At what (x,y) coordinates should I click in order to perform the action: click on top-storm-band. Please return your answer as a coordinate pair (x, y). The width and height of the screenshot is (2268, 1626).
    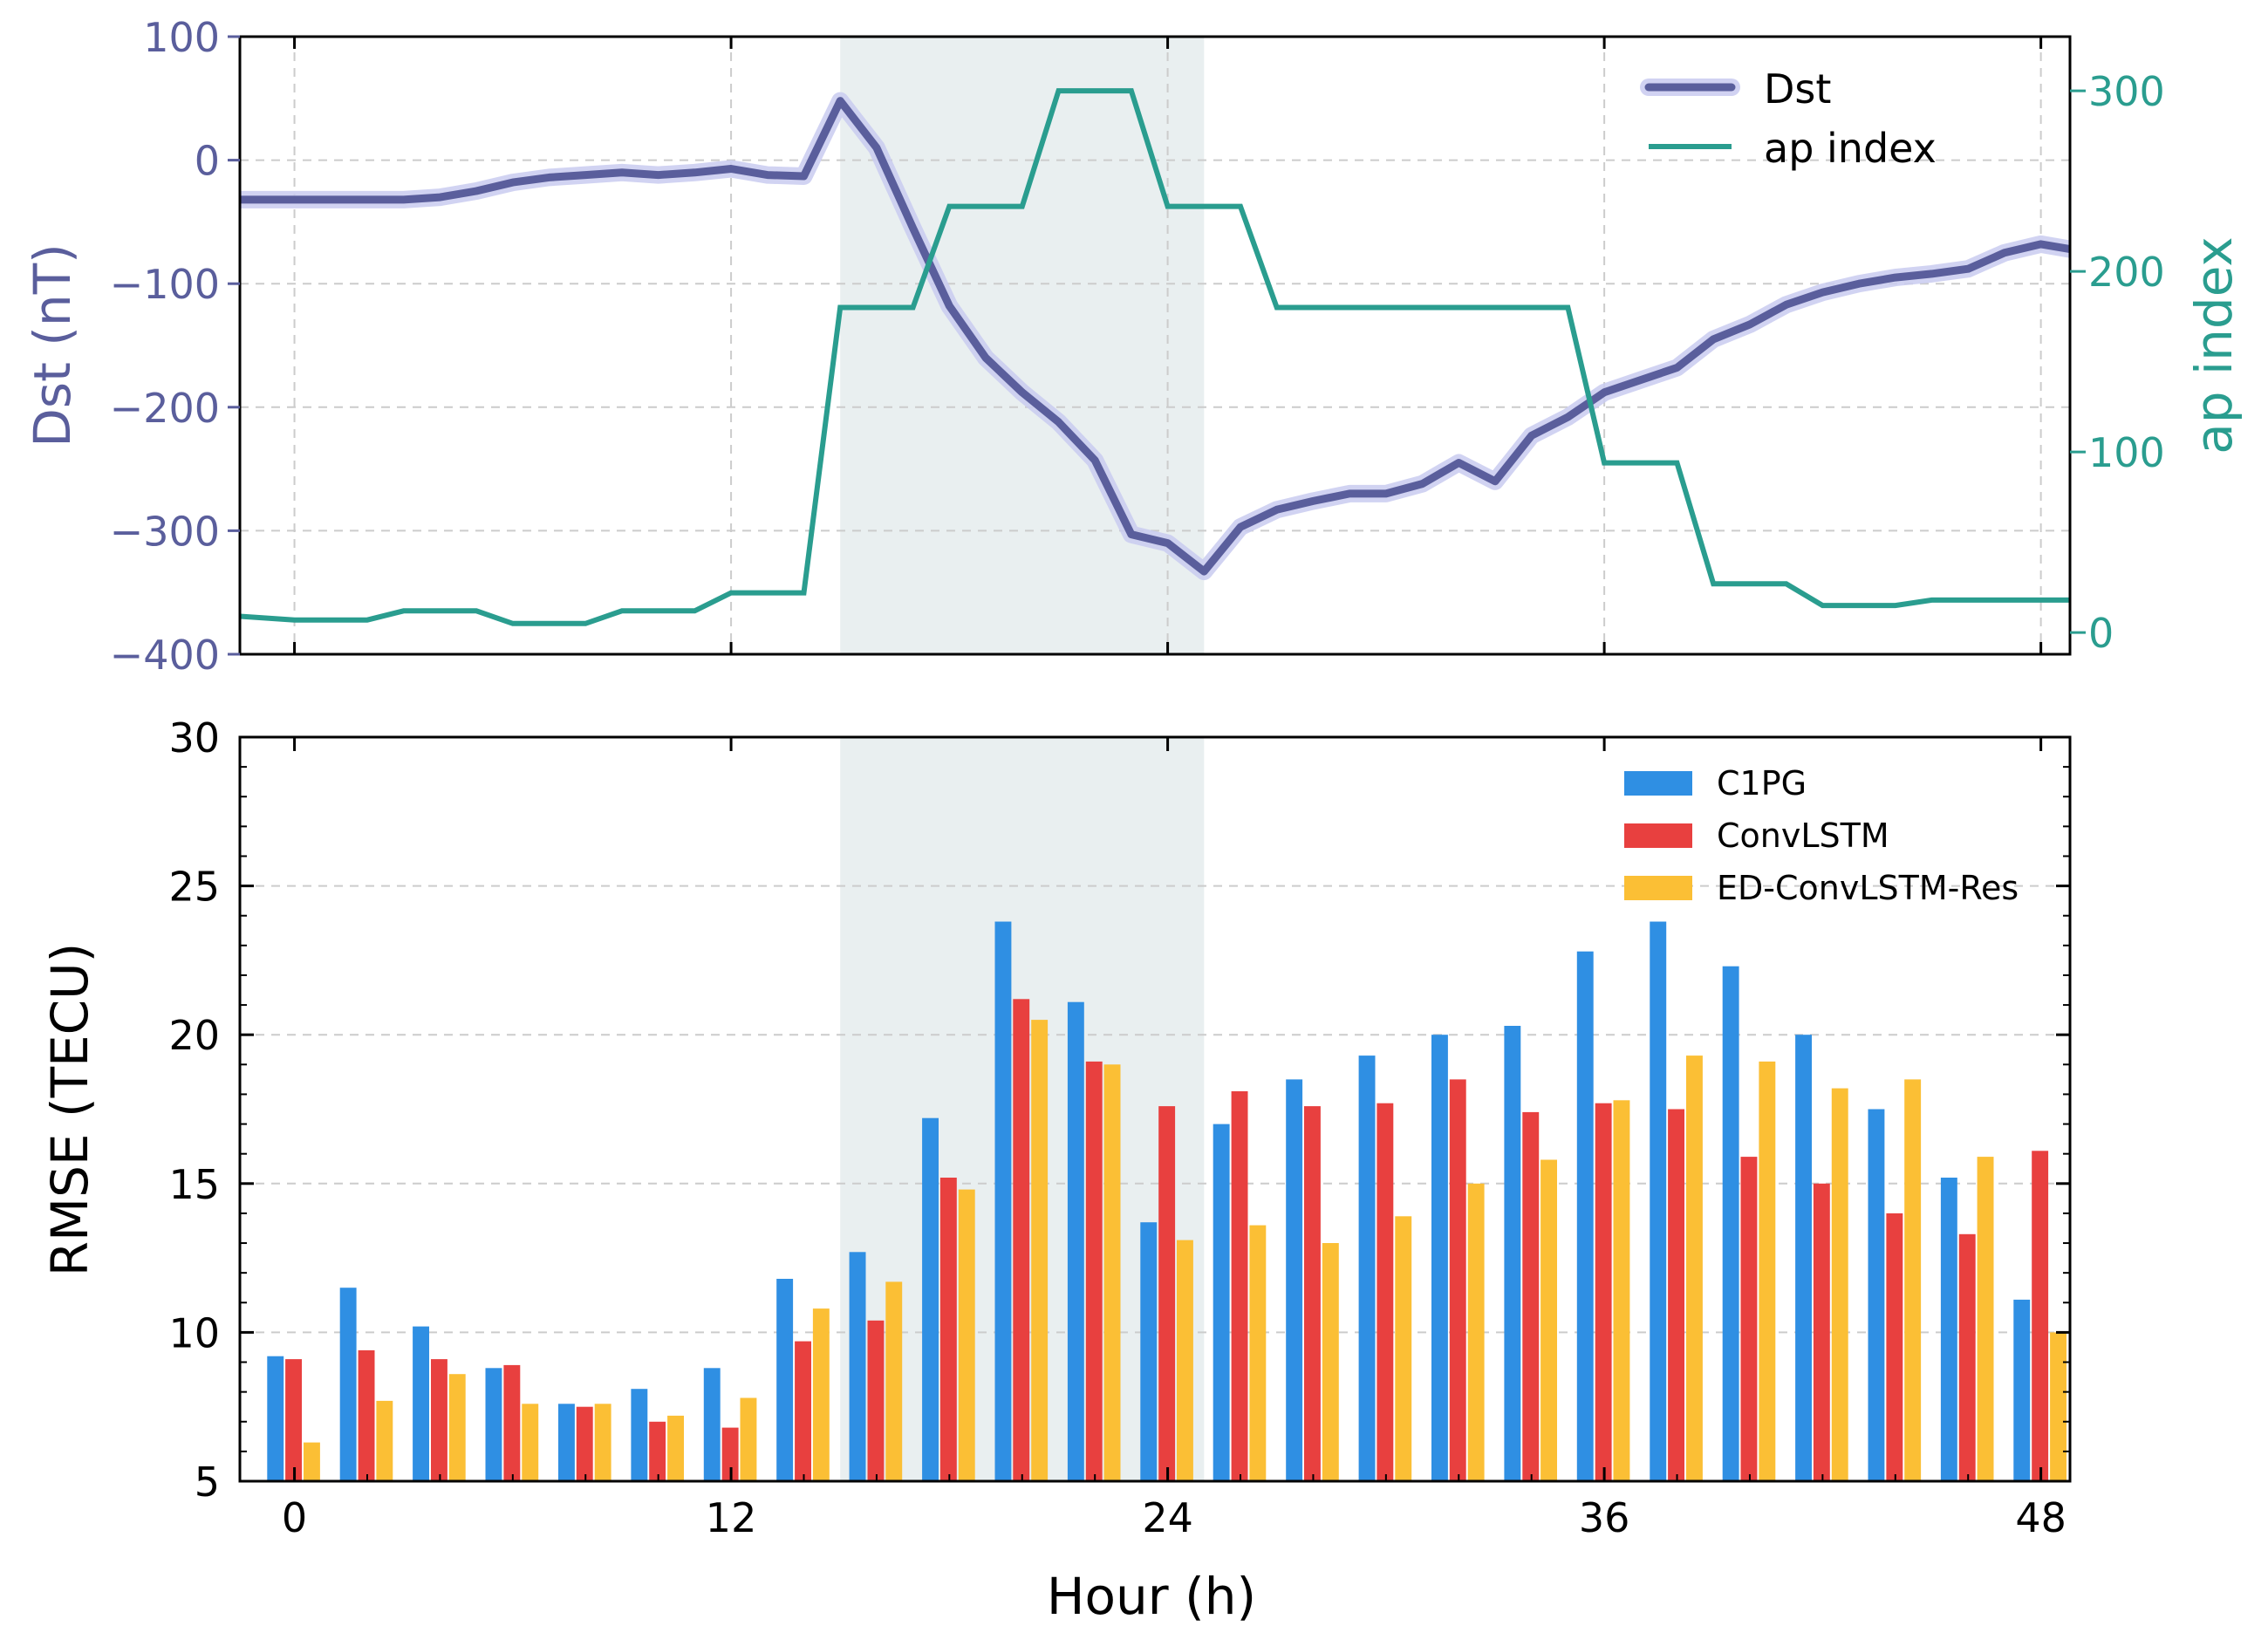
    Looking at the image, I should click on (1023, 345).